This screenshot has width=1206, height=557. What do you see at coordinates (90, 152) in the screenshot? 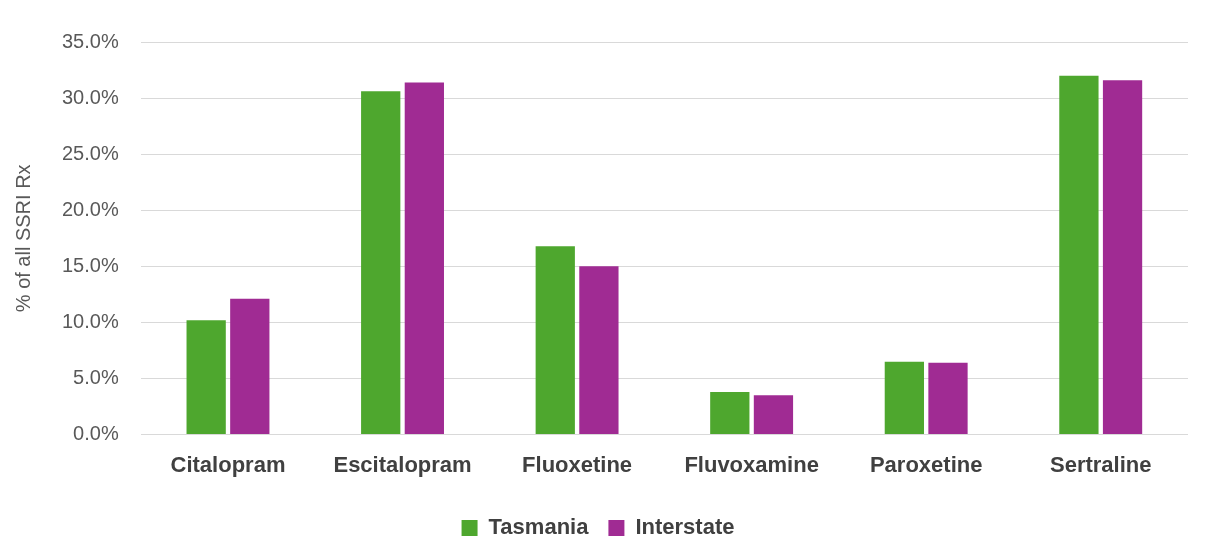
I see `y-tick-label: 25.0%` at bounding box center [90, 152].